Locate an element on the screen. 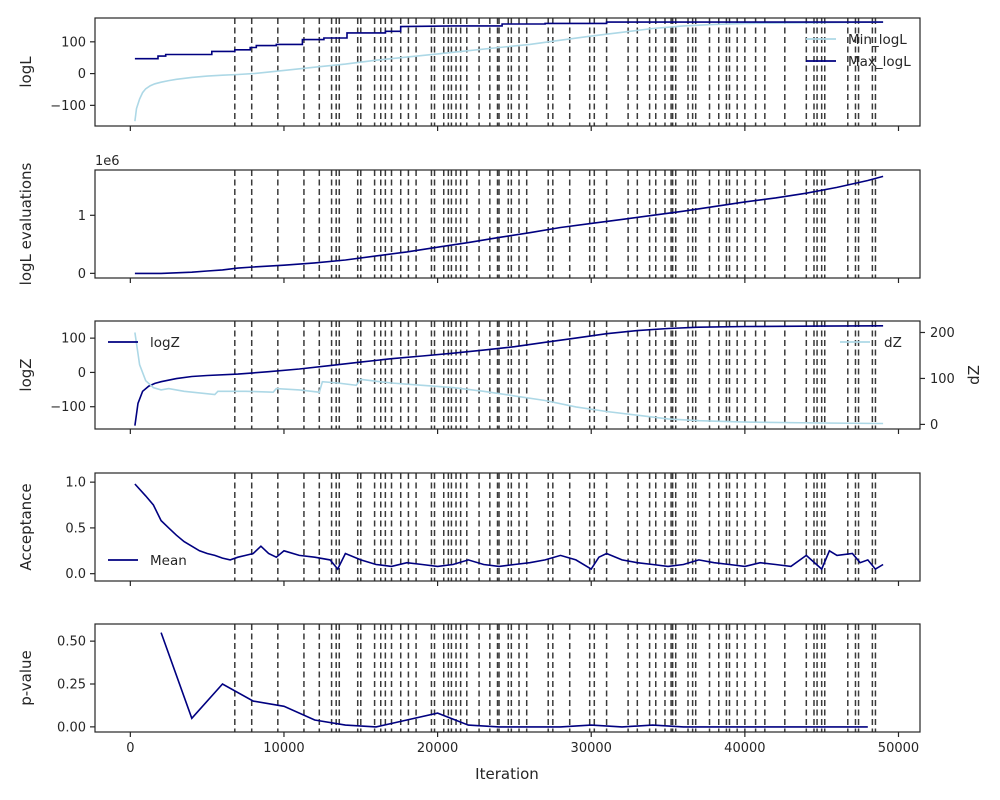  y-tick-label: 1.0 is located at coordinates (75, 483).